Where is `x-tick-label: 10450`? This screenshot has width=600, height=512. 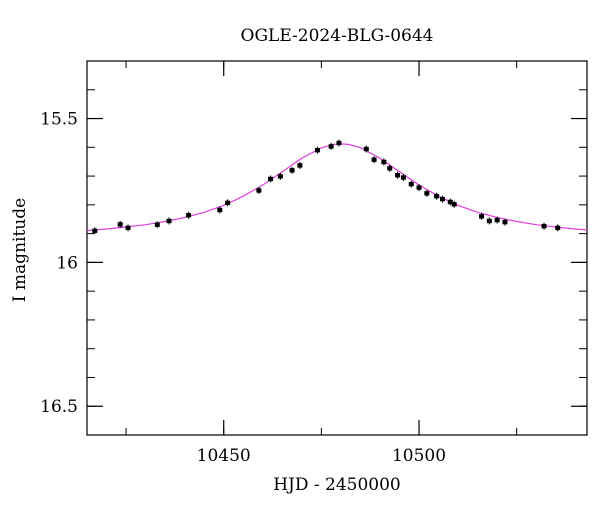 x-tick-label: 10450 is located at coordinates (224, 456).